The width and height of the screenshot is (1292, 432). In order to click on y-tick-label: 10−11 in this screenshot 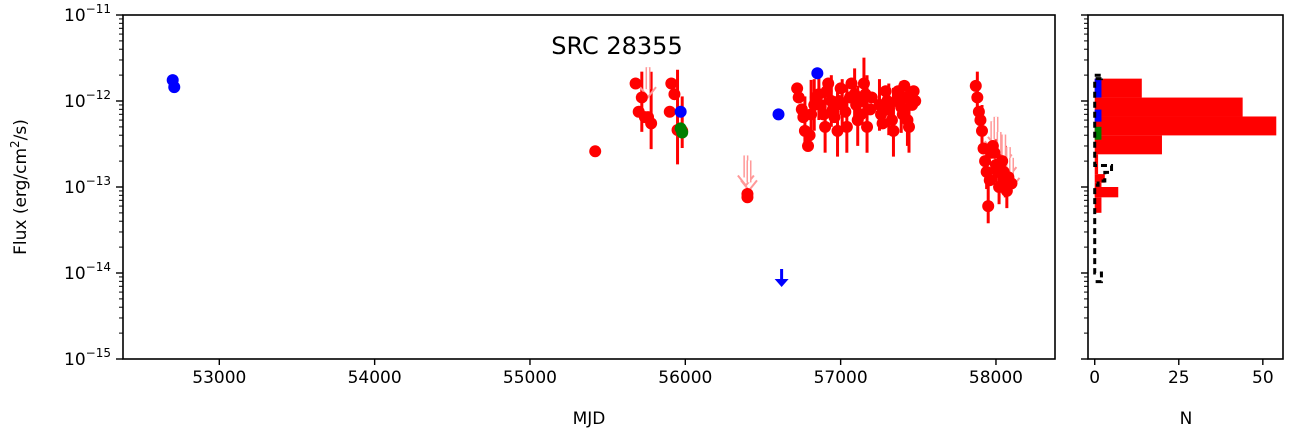, I will do `click(87, 14)`.